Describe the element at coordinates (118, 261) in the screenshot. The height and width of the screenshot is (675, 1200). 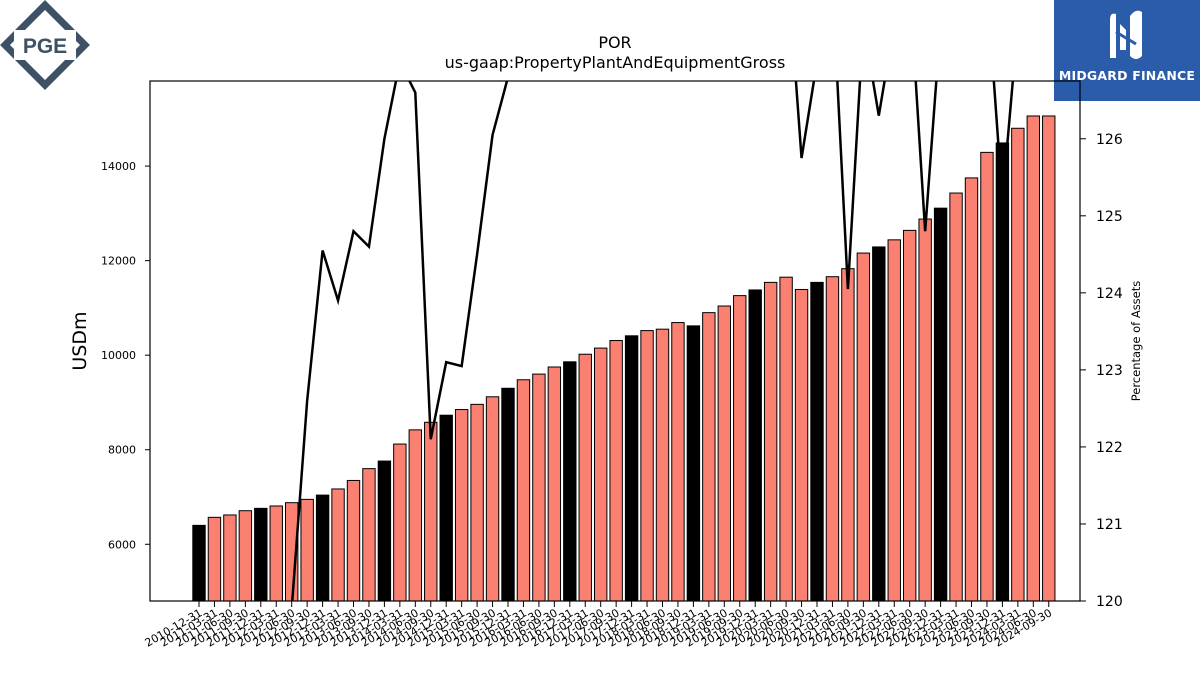
I see `y-tick-label: 12000` at that location.